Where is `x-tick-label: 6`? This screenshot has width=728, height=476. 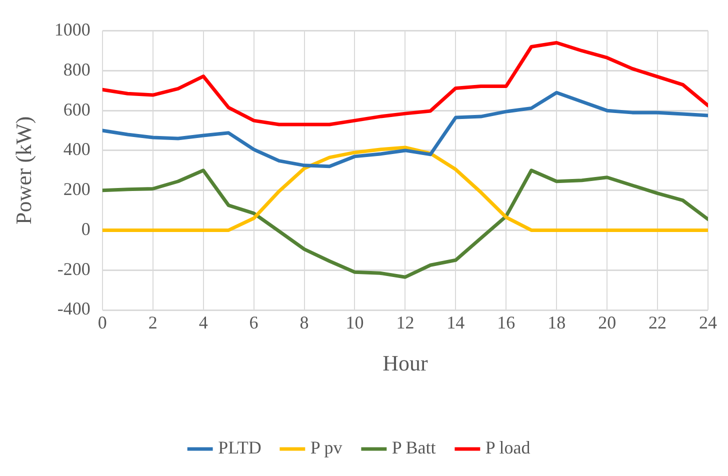 x-tick-label: 6 is located at coordinates (253, 322).